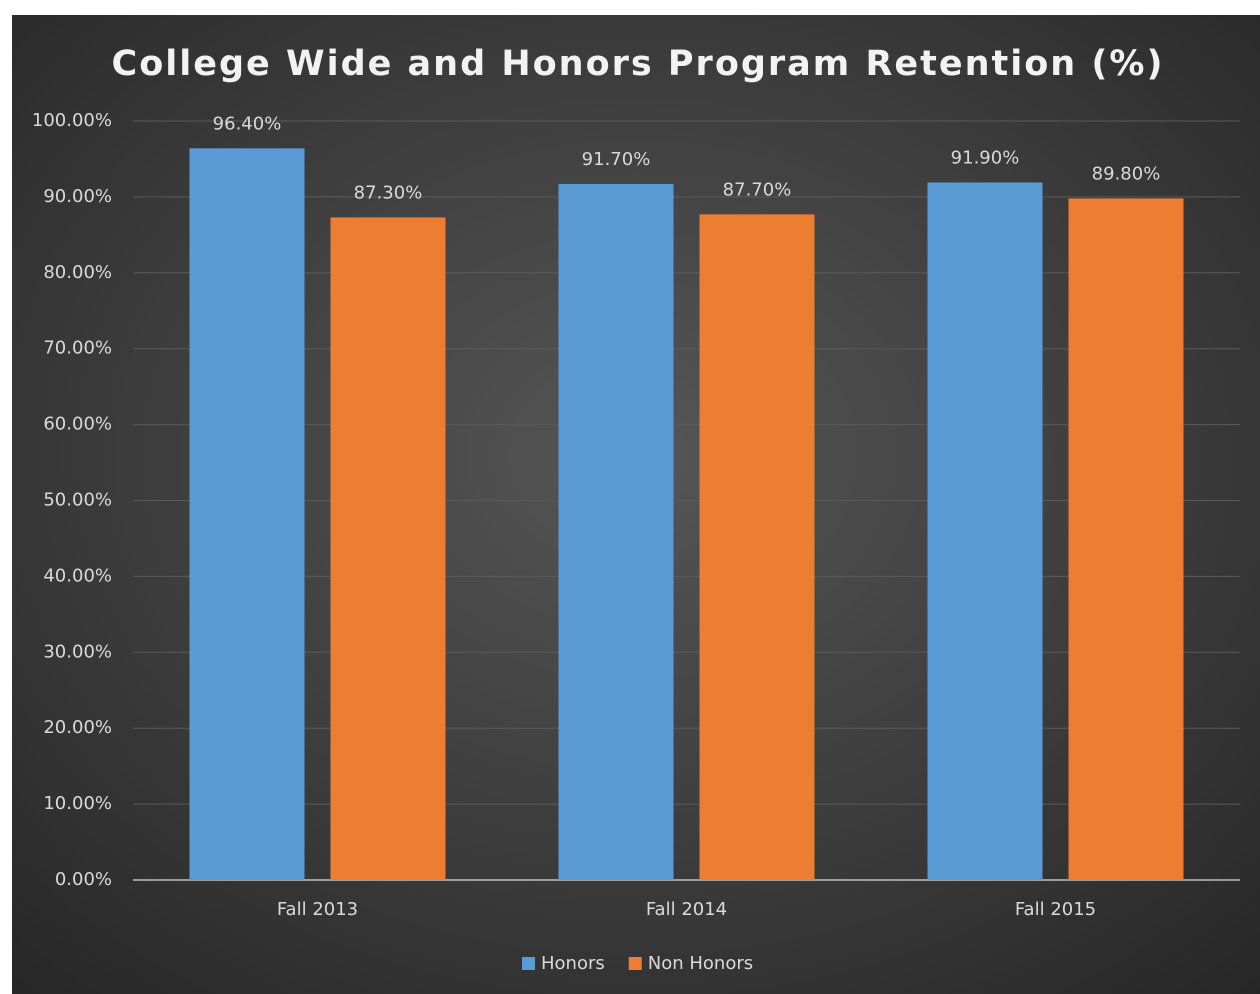 The width and height of the screenshot is (1260, 994). I want to click on x-tick-label: Fall 2014, so click(686, 909).